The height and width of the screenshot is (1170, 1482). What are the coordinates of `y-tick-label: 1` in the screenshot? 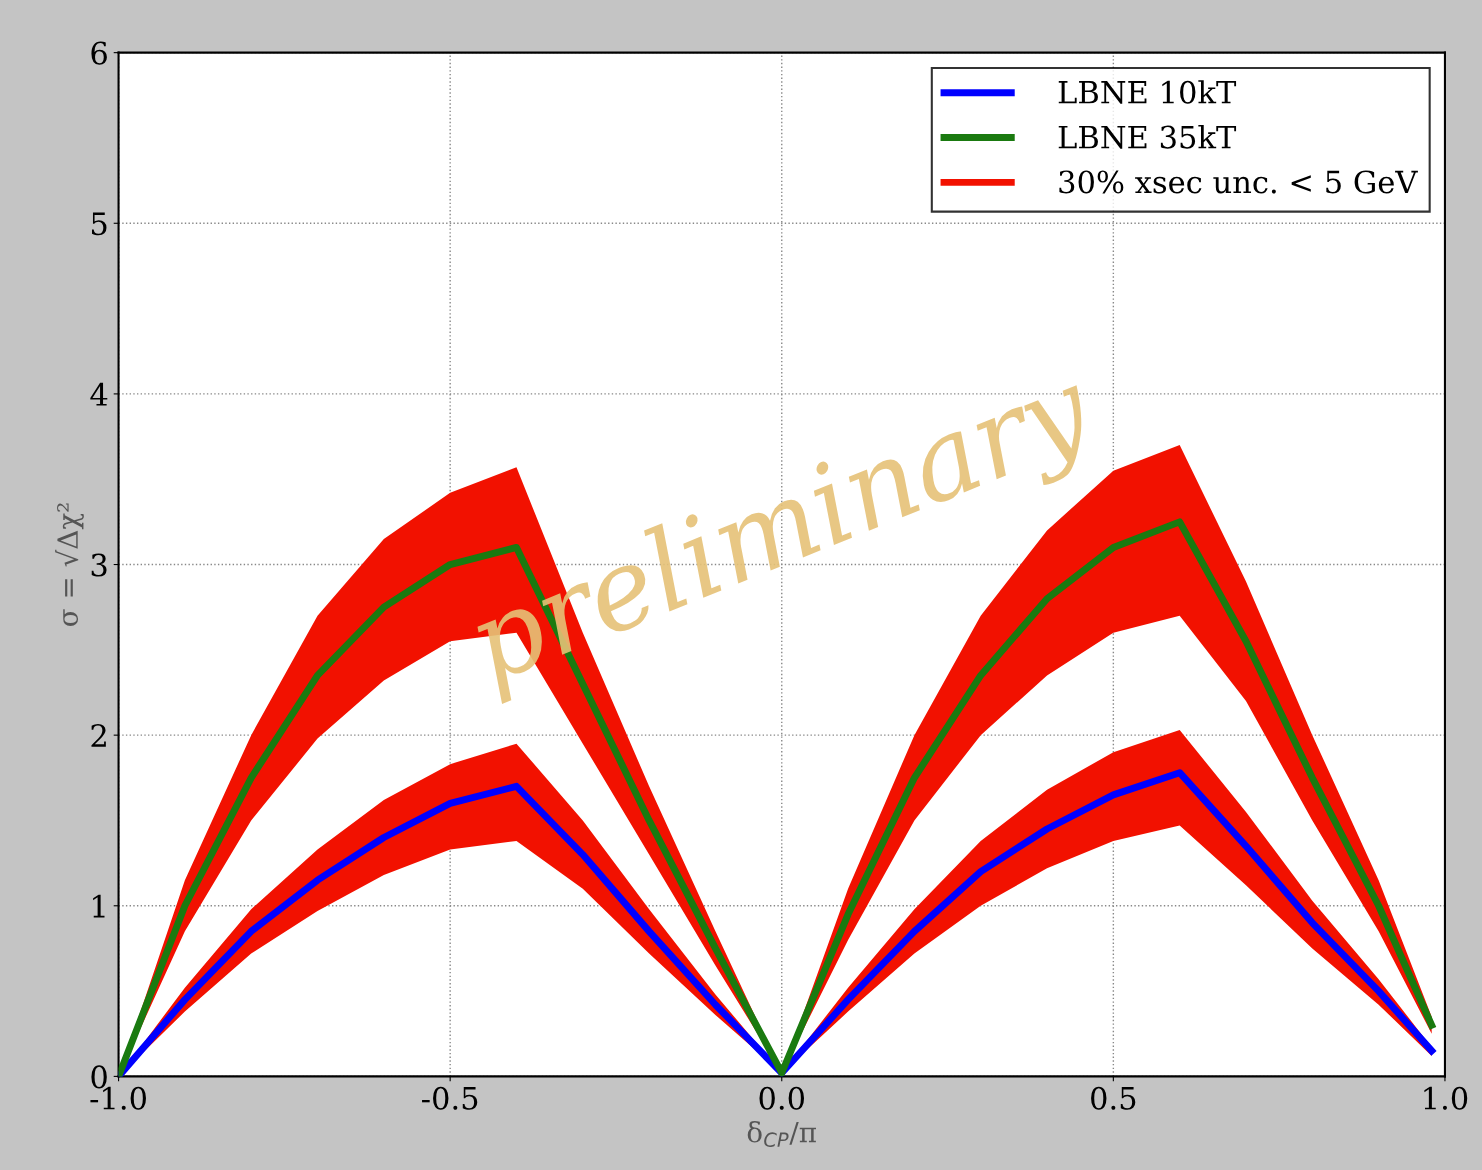 It's located at (99, 906).